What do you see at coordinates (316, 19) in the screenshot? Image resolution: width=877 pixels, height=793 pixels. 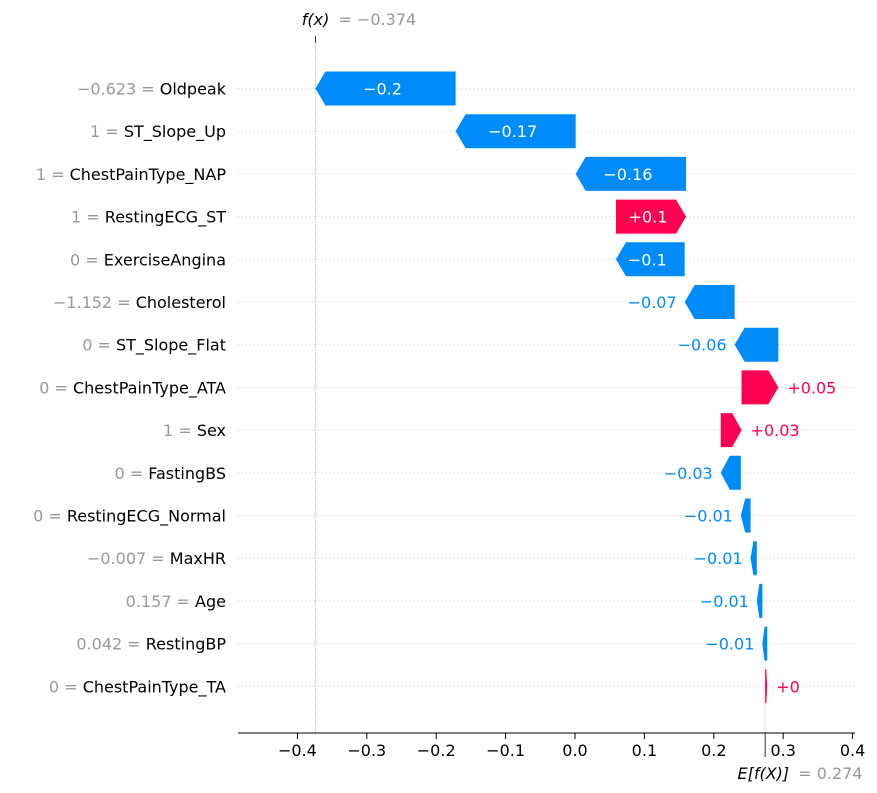 I see `fx-name: f(x)` at bounding box center [316, 19].